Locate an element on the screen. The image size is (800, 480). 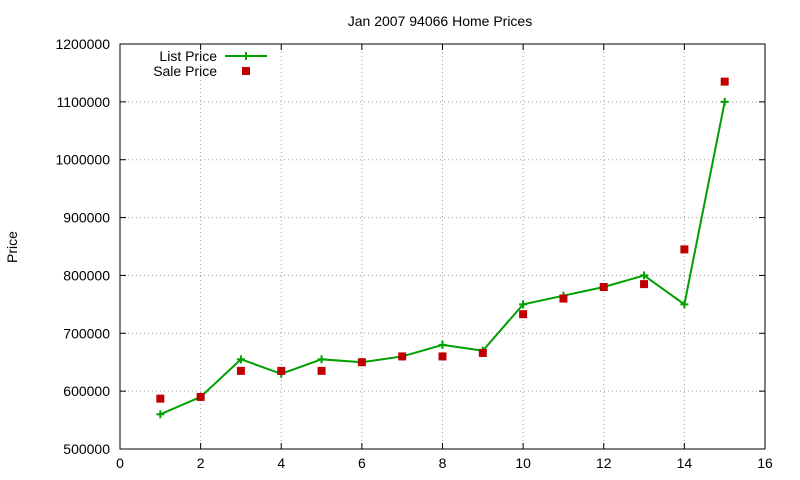
chart-title: Jan 2007 94066 Home Prices is located at coordinates (440, 21).